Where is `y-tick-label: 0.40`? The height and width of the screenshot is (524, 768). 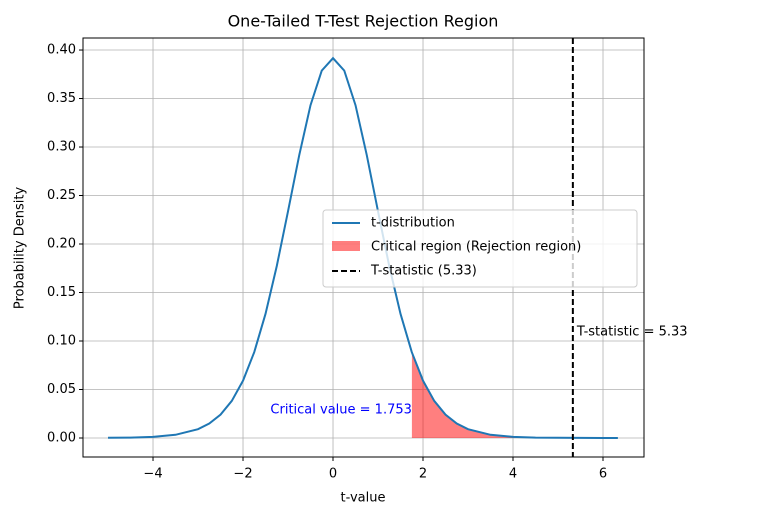
y-tick-label: 0.40 is located at coordinates (61, 50).